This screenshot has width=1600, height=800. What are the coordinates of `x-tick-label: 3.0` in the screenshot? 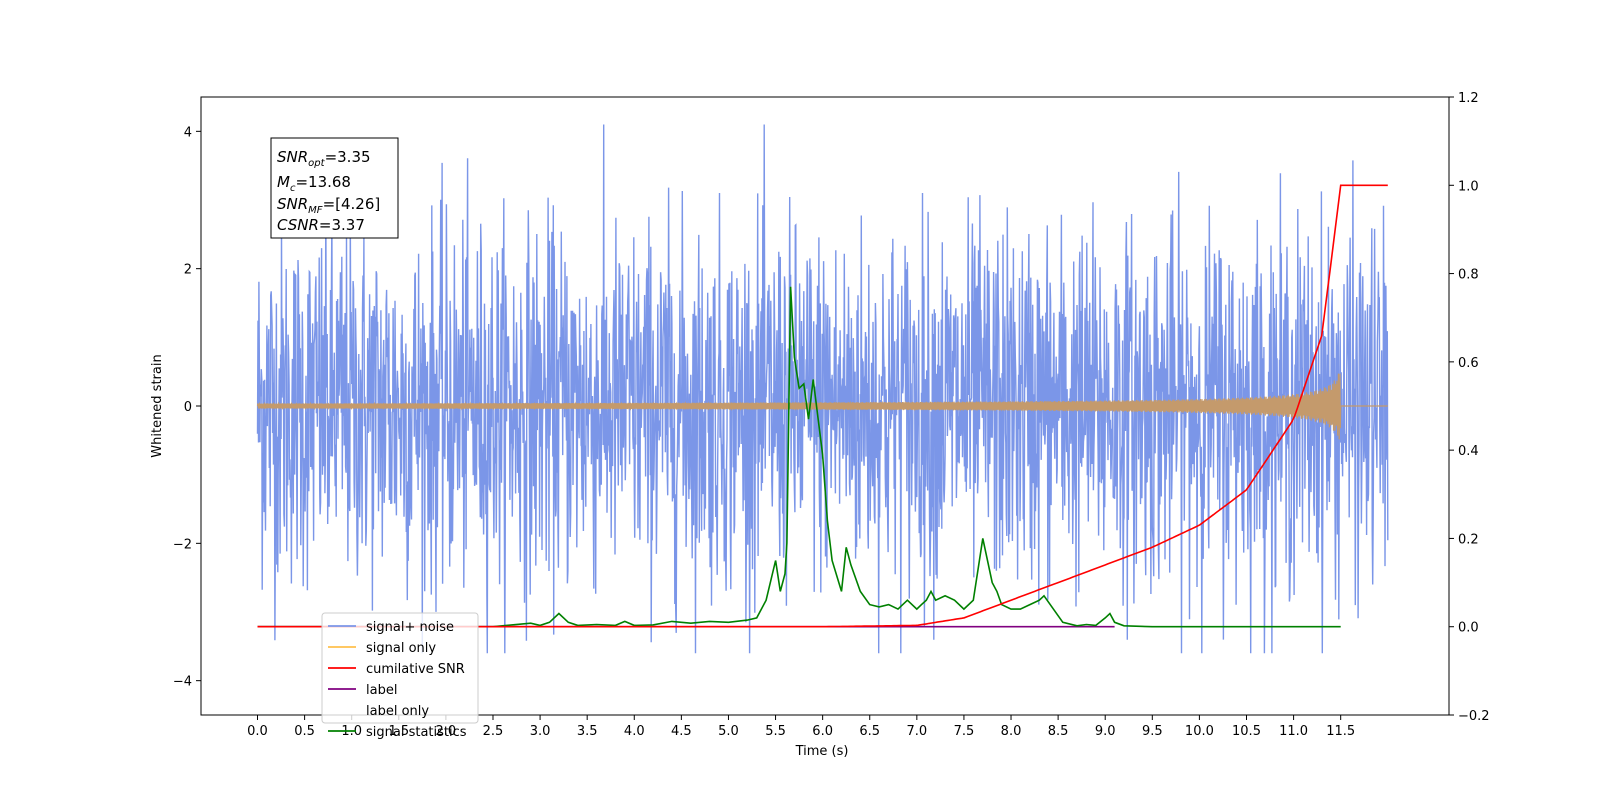 It's located at (540, 731).